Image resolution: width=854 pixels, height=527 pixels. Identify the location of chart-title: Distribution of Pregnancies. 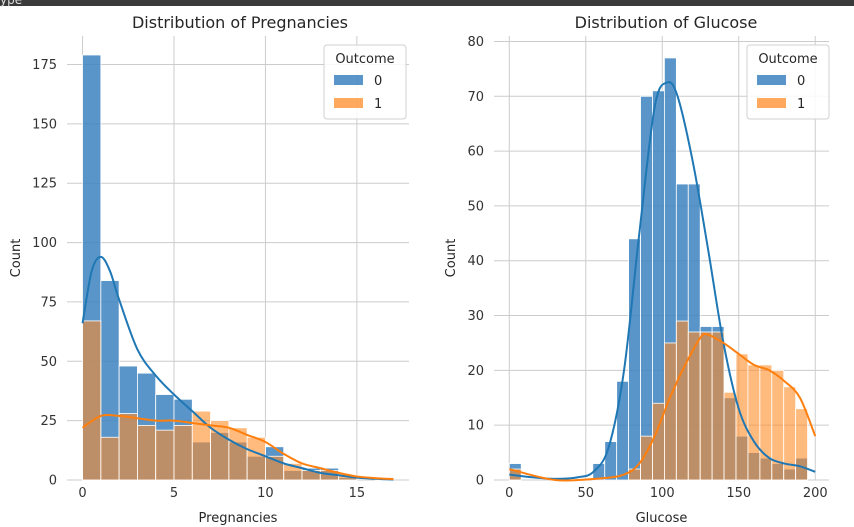
(240, 22).